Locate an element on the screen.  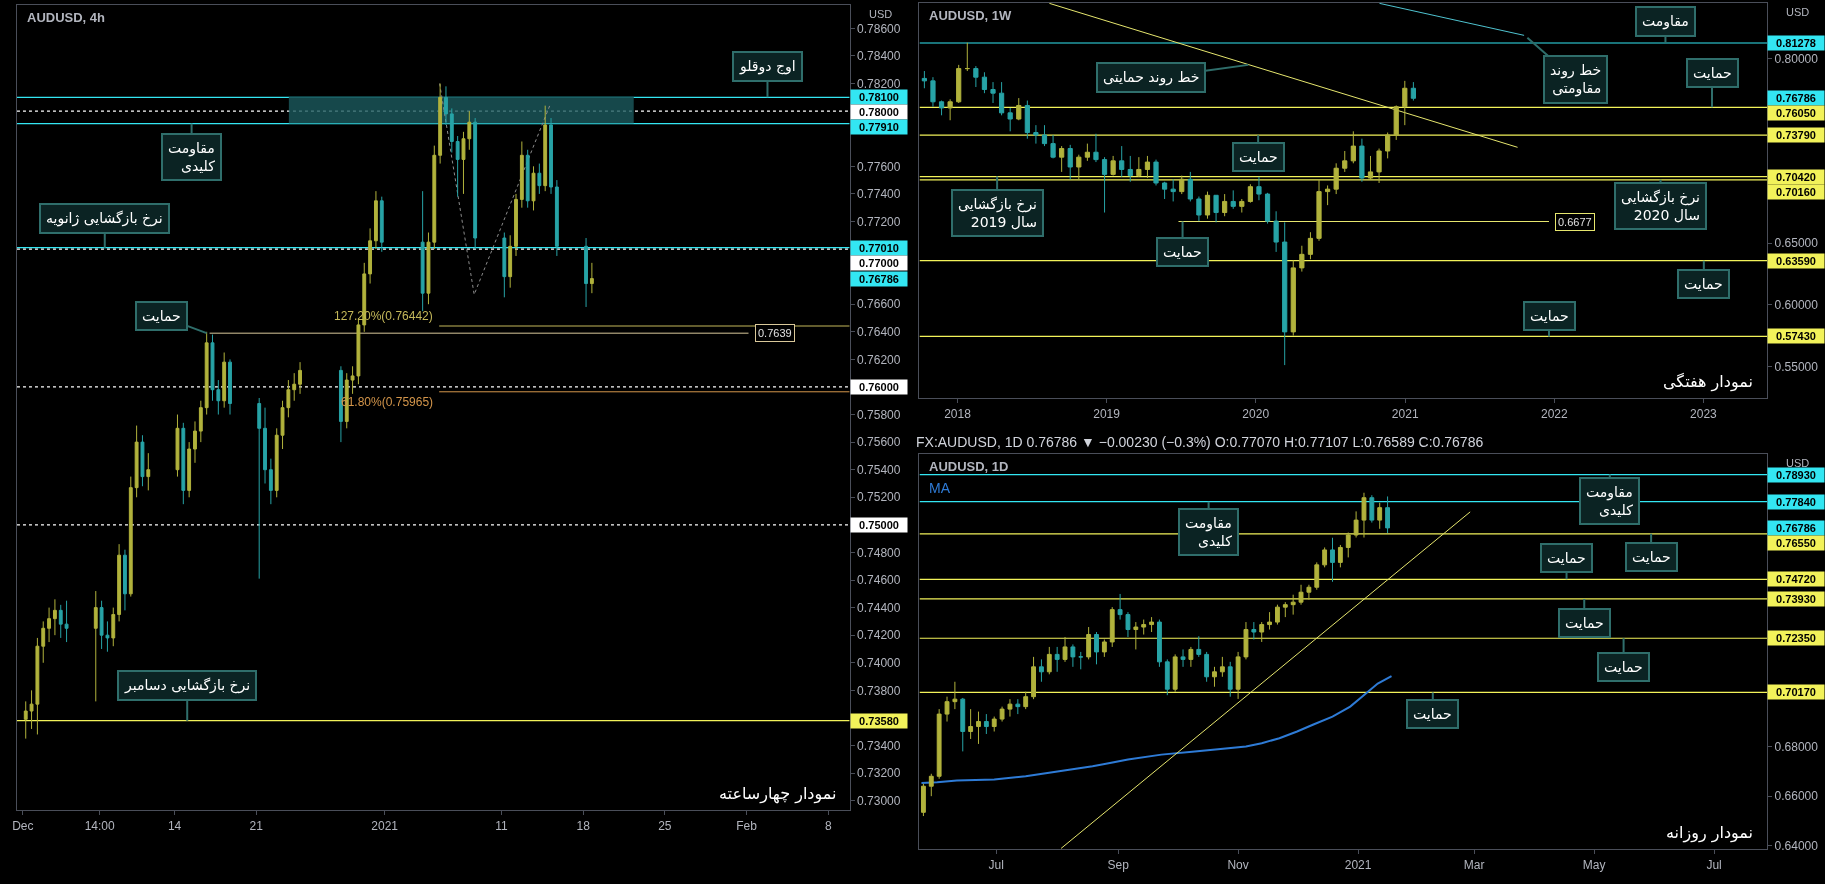
y-tick-label: 0.75400 is located at coordinates (879, 469).